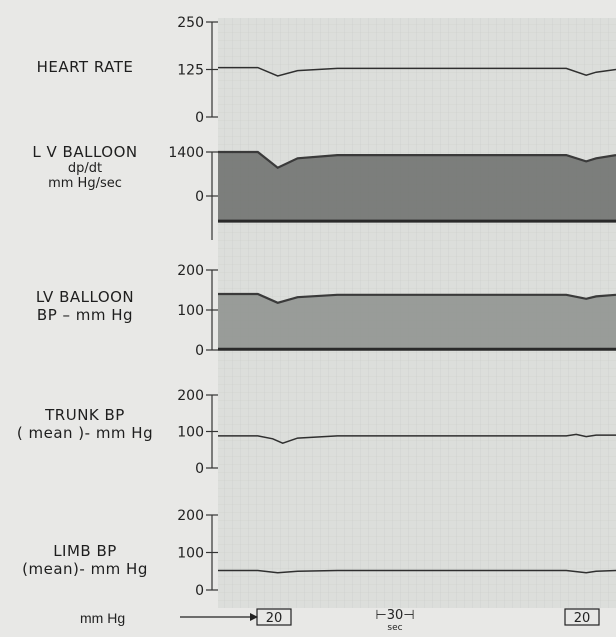  I want to click on y-tick-label: 1400, so click(186, 153).